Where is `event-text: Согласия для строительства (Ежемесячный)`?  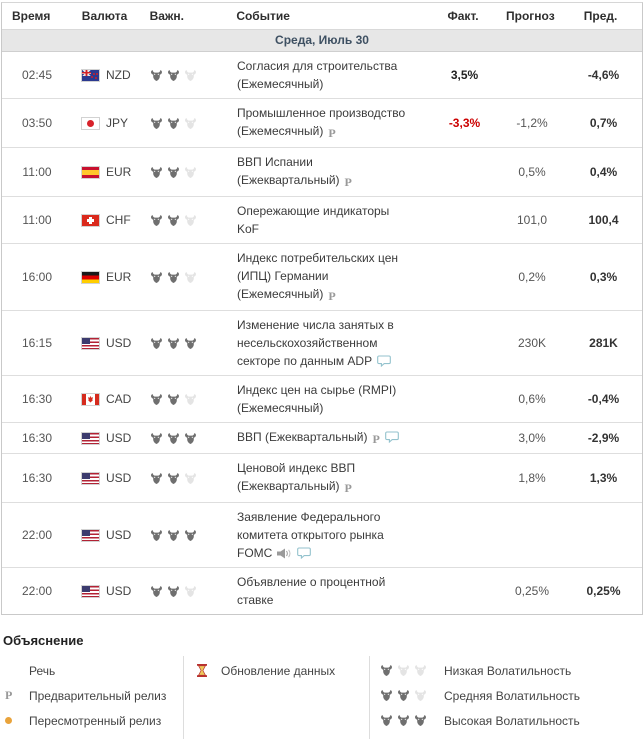
event-text: Согласия для строительства (Ежемесячный) is located at coordinates (317, 75).